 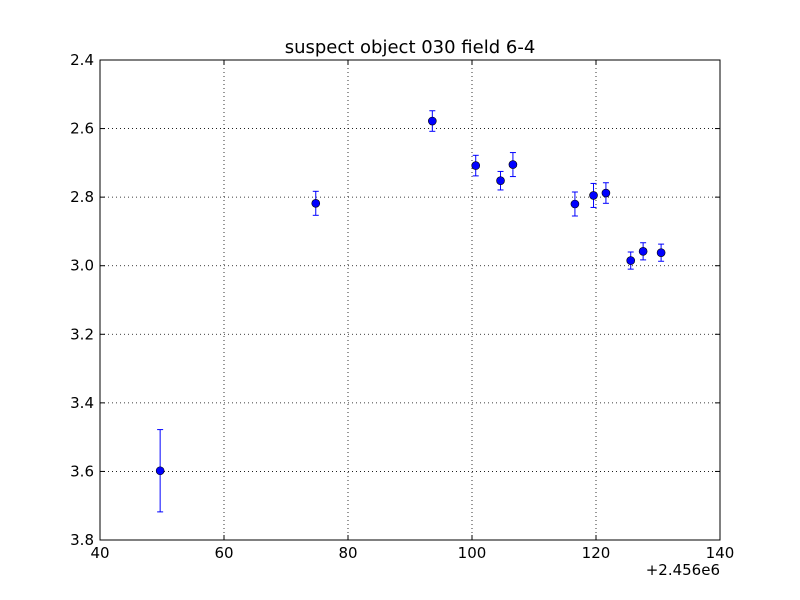 What do you see at coordinates (410, 47) in the screenshot?
I see `chart-title: suspect object 030 field 6-4` at bounding box center [410, 47].